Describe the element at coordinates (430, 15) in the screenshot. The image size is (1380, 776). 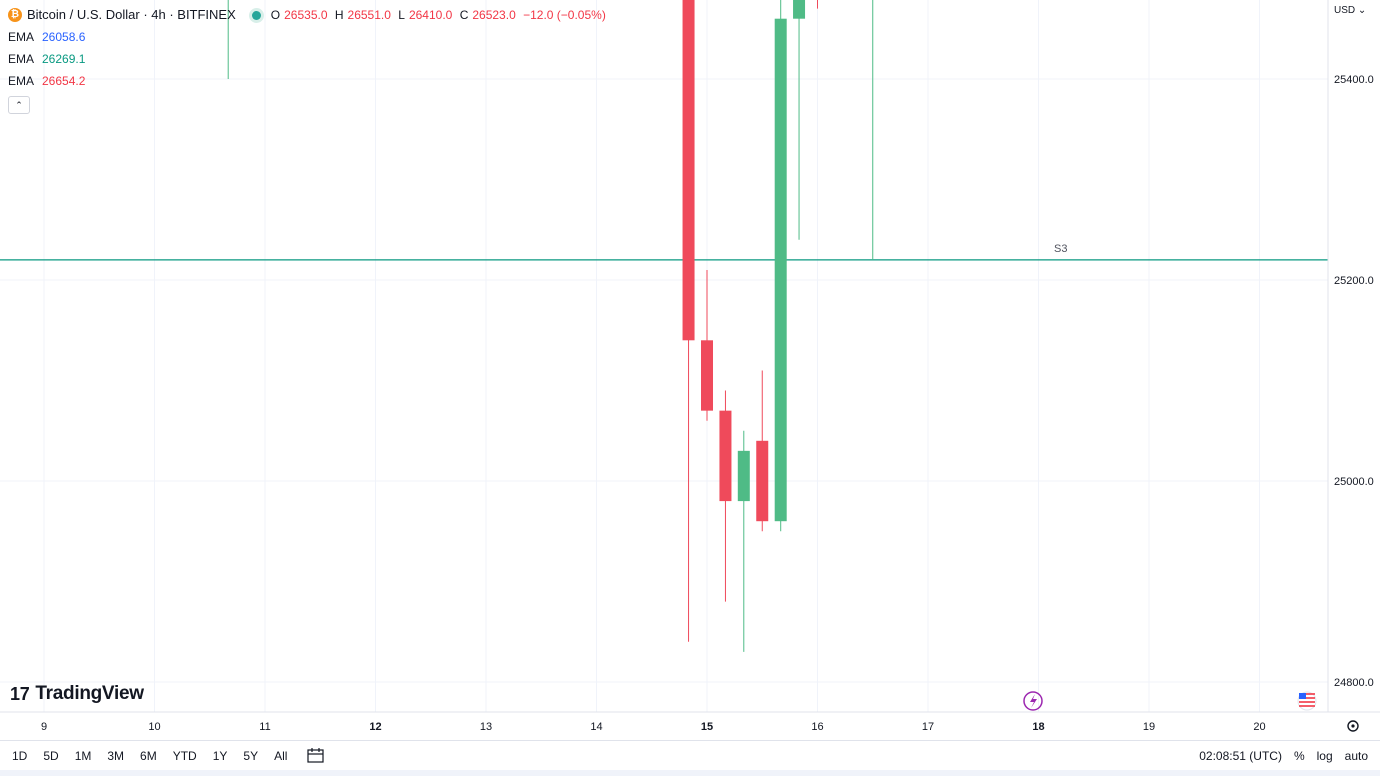
I see `ohlc-low: 26410.0` at that location.